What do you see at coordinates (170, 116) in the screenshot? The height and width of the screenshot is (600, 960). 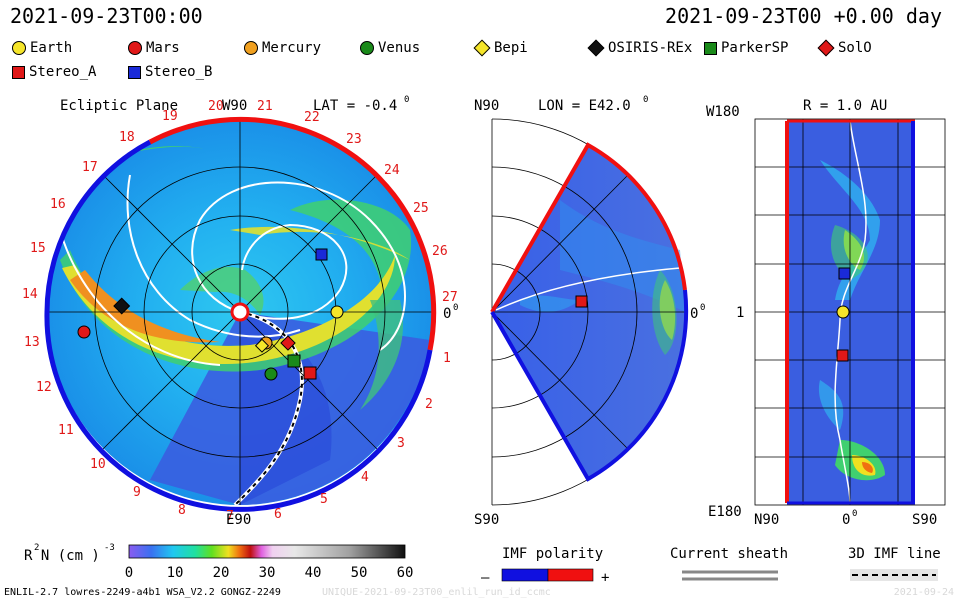 I see `carrington-19: 19` at bounding box center [170, 116].